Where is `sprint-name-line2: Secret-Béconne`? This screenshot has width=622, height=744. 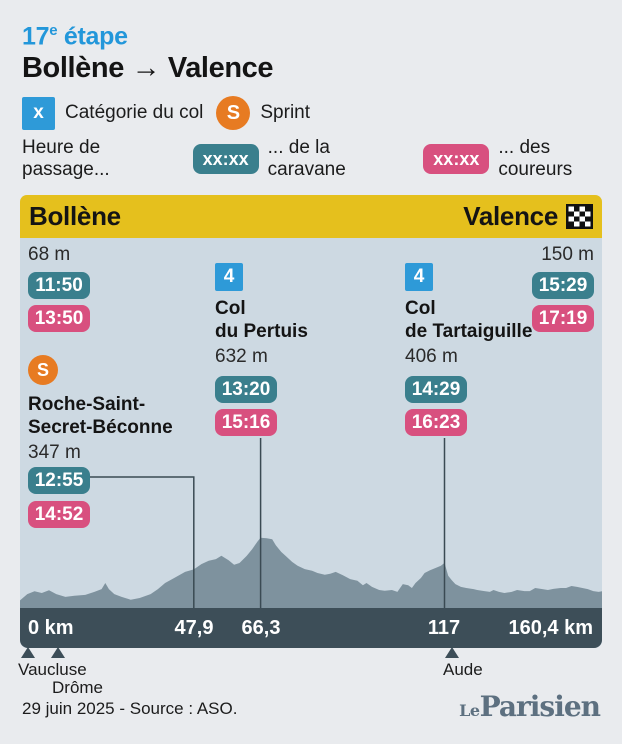 sprint-name-line2: Secret-Béconne is located at coordinates (100, 427).